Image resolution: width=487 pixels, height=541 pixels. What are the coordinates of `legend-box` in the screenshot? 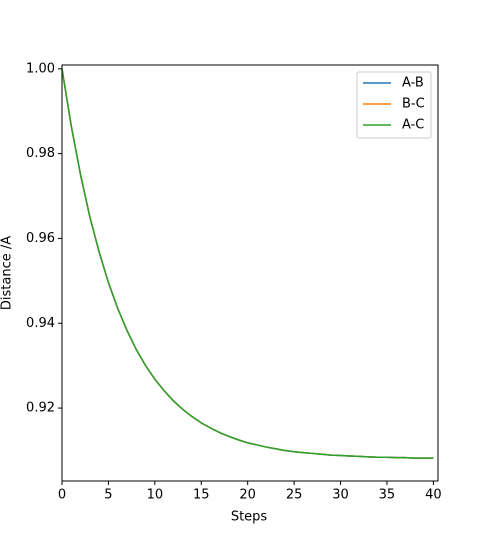 It's located at (394, 105).